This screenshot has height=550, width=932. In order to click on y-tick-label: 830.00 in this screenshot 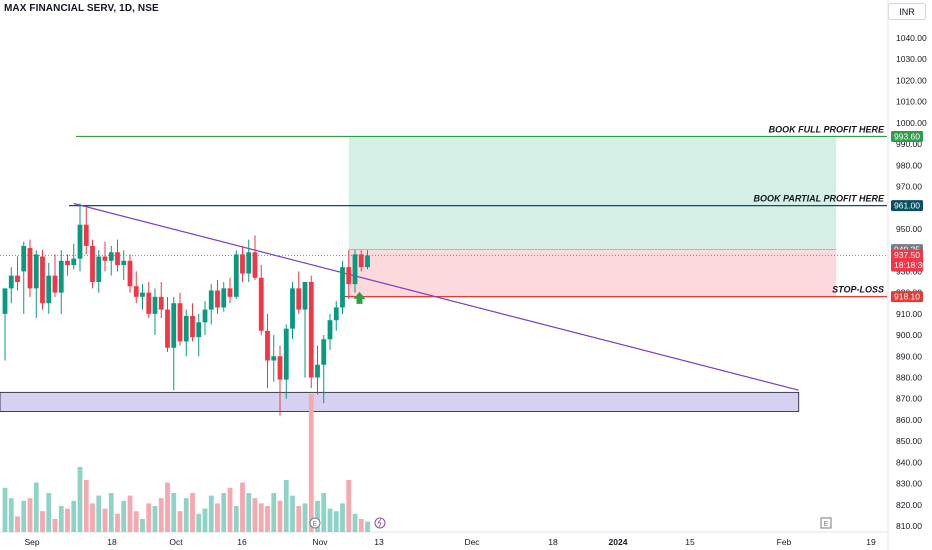, I will do `click(909, 484)`.